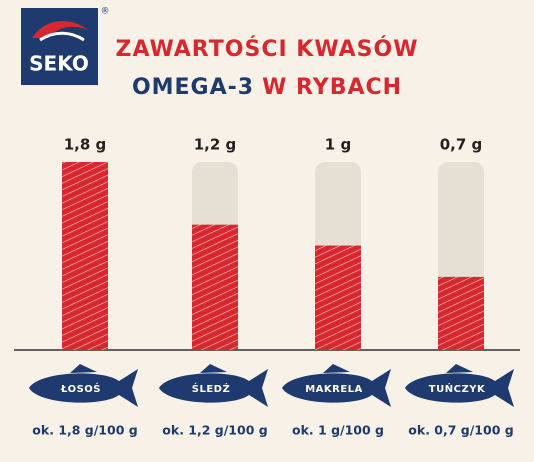  I want to click on logo-text: SEKO, so click(59, 64).